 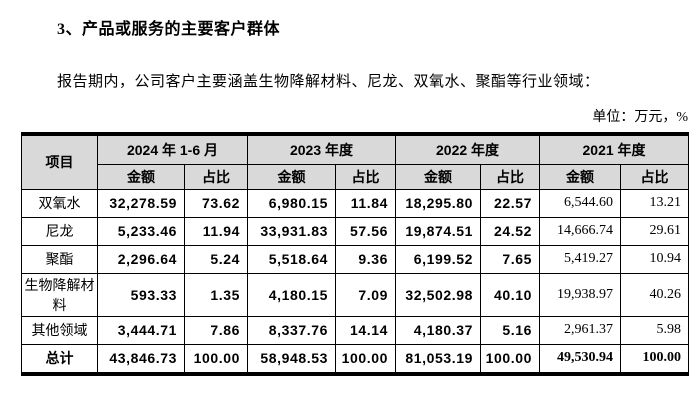 What do you see at coordinates (216, 330) in the screenshot?
I see `ratio-cell: 7.86` at bounding box center [216, 330].